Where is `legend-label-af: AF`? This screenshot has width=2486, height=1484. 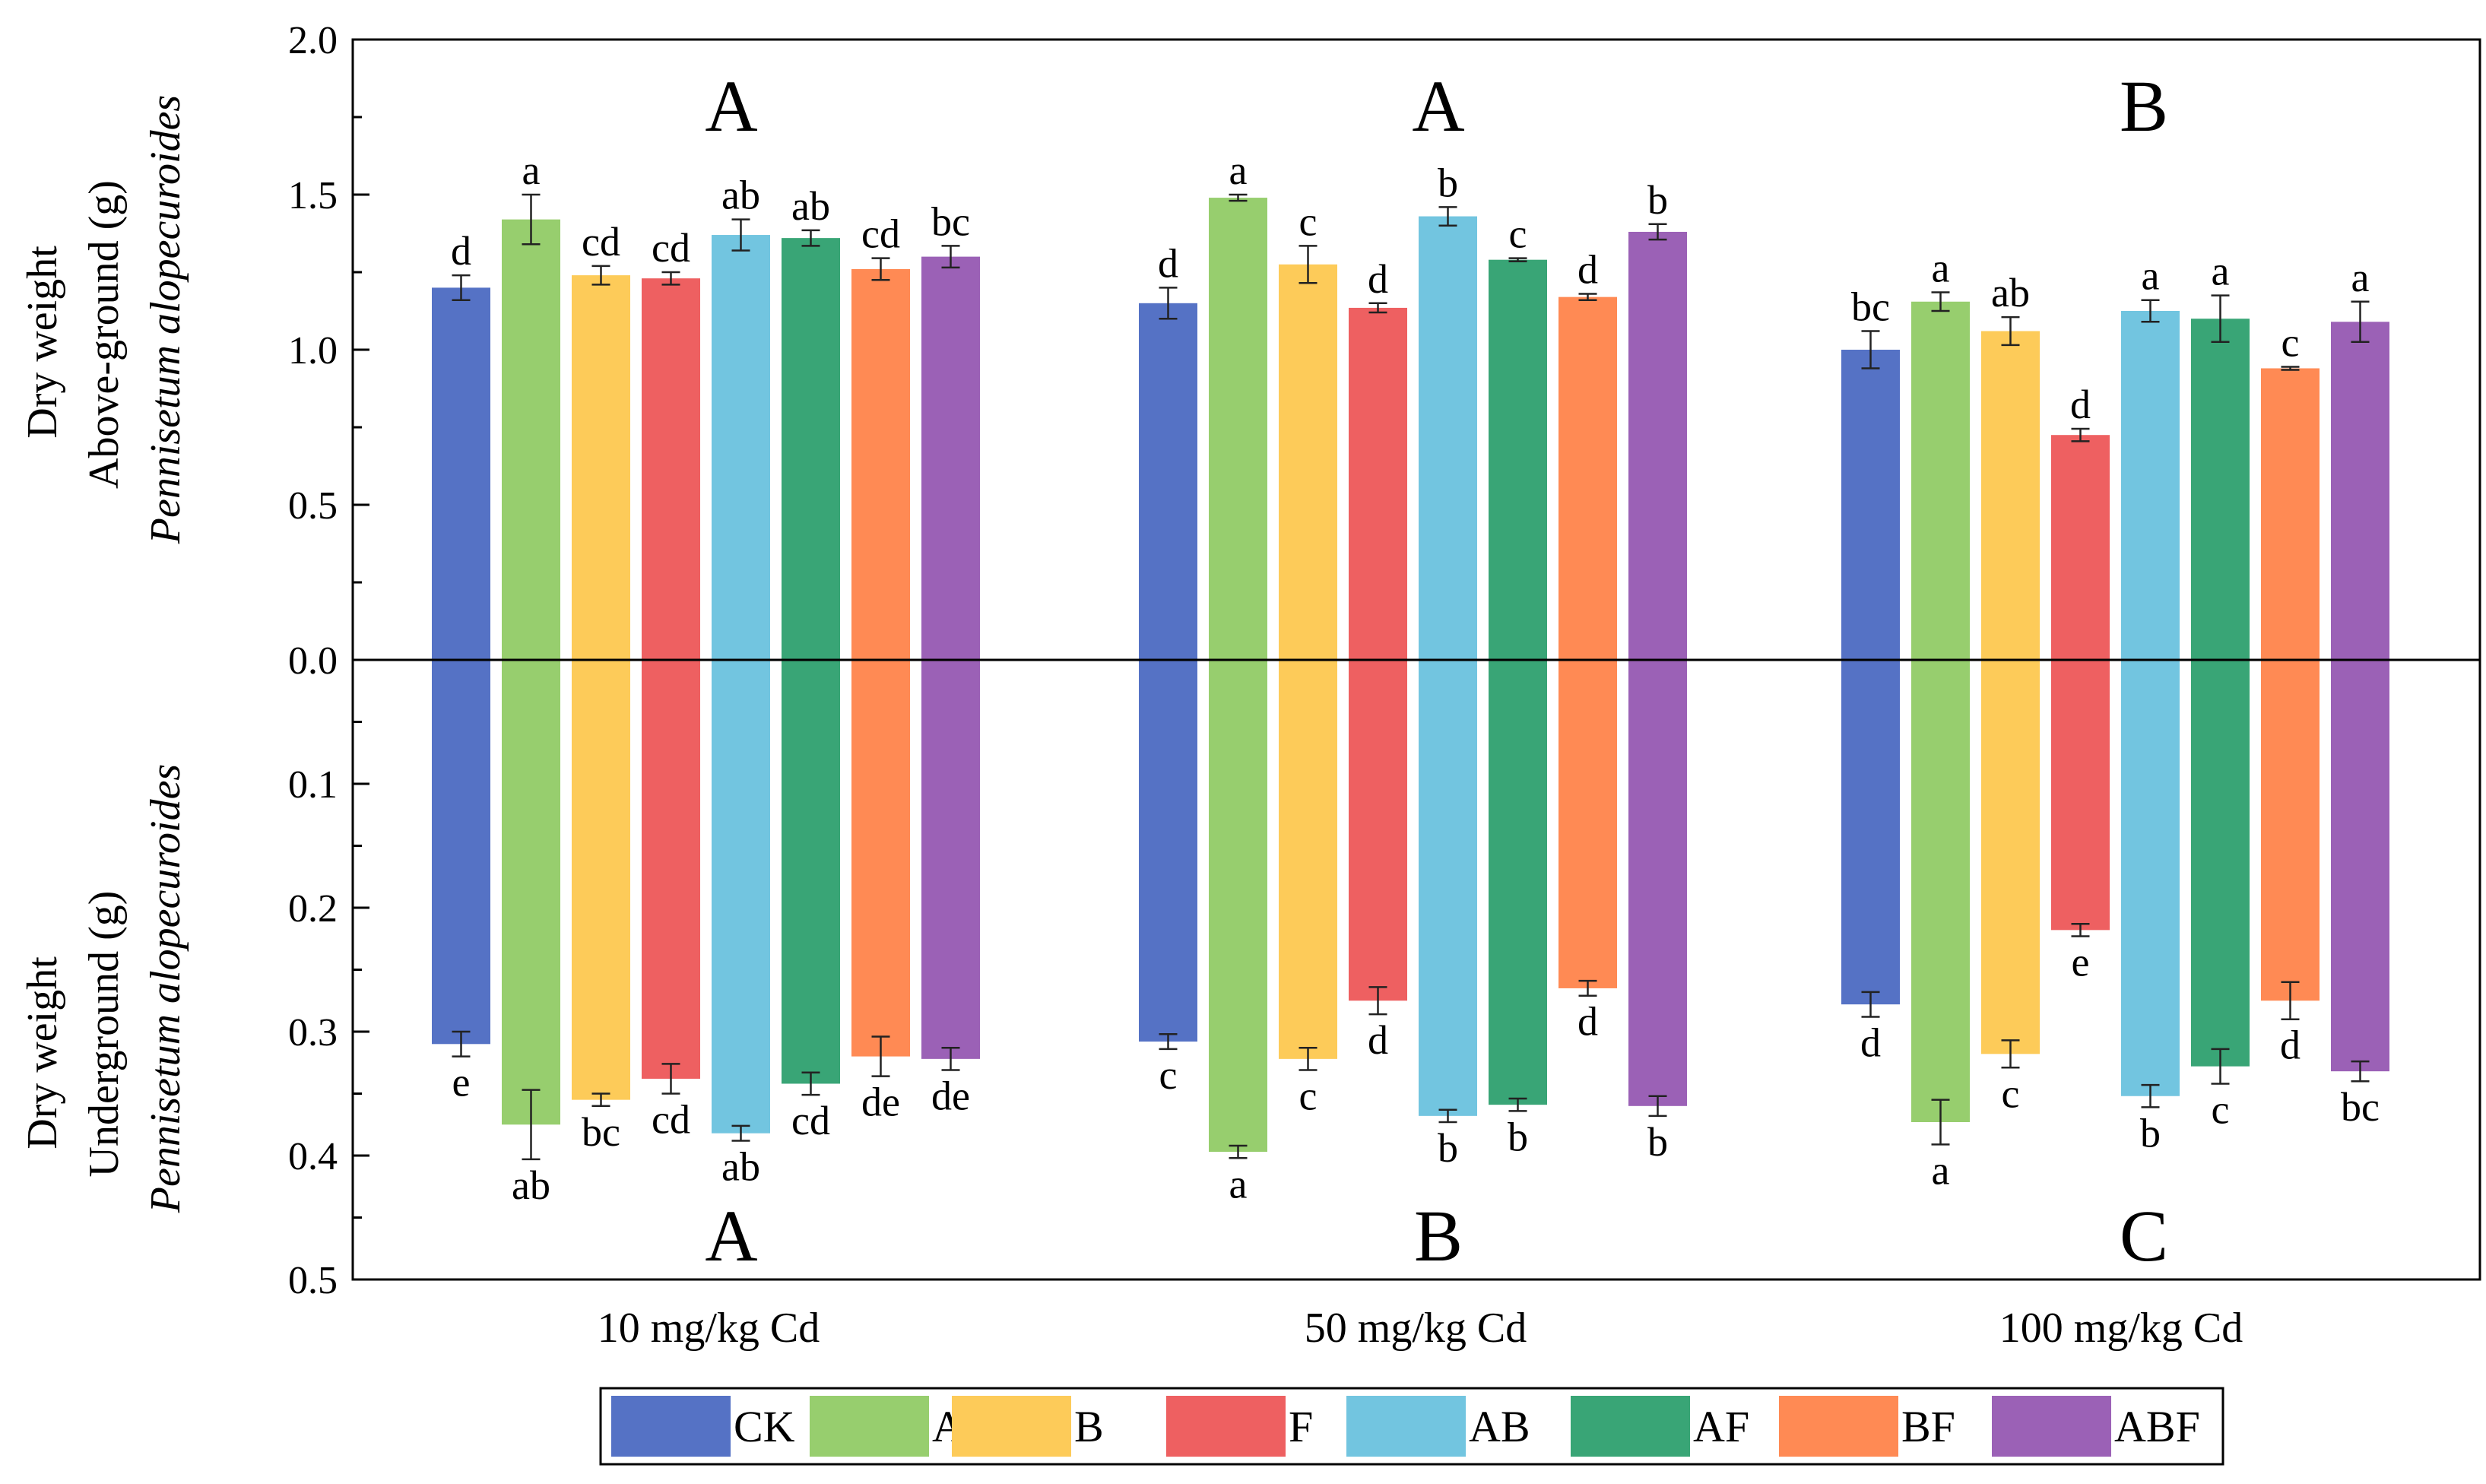 legend-label-af: AF is located at coordinates (1721, 1426).